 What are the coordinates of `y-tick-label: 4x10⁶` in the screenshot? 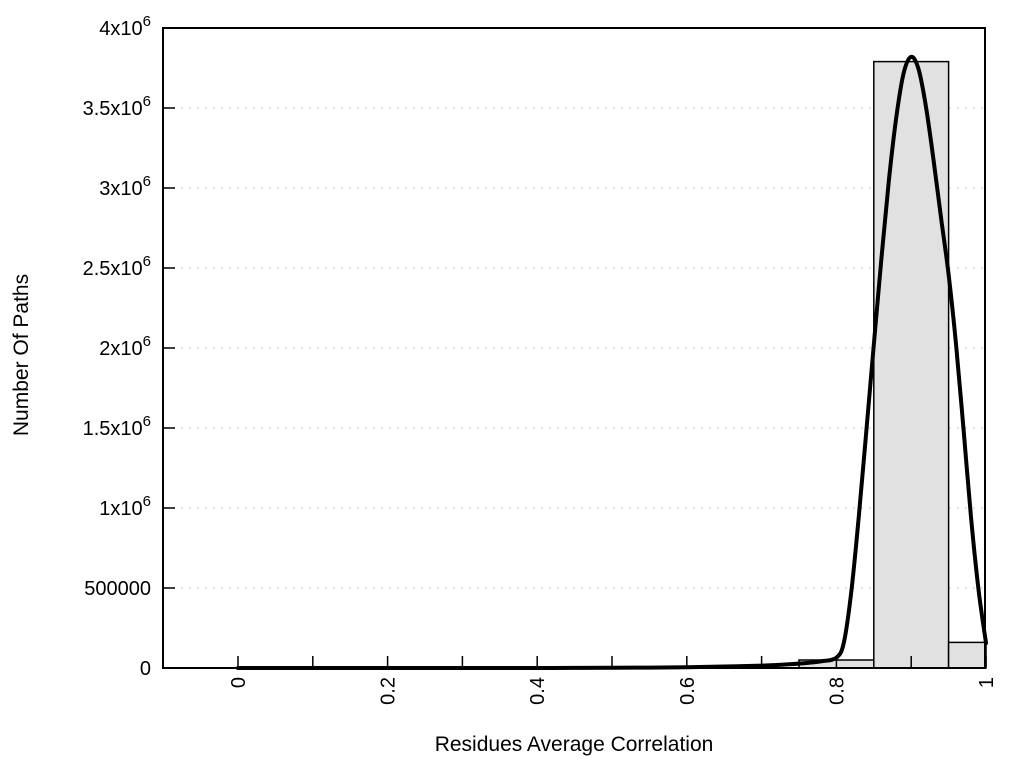 It's located at (125, 26).